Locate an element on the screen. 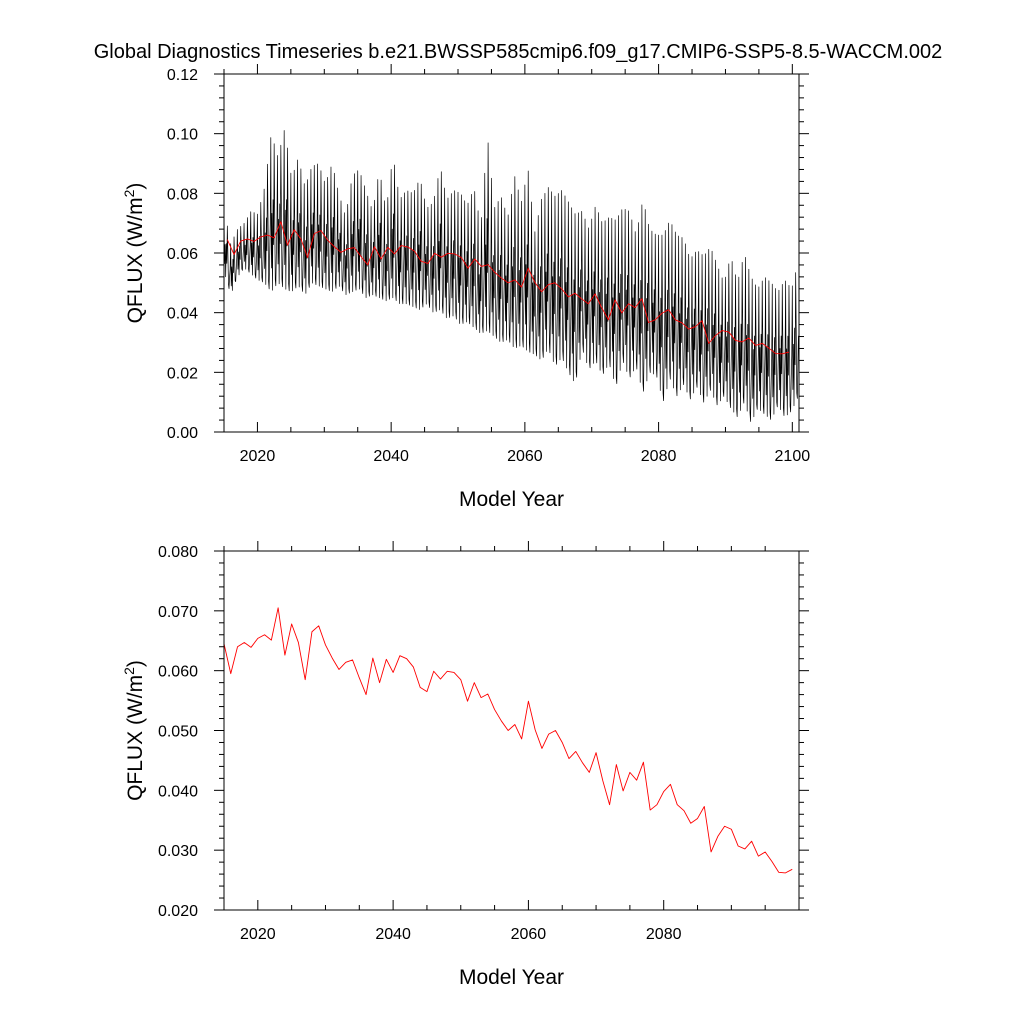 The height and width of the screenshot is (1024, 1024). top-y-label-main: QFLUX (W/m is located at coordinates (135, 260).